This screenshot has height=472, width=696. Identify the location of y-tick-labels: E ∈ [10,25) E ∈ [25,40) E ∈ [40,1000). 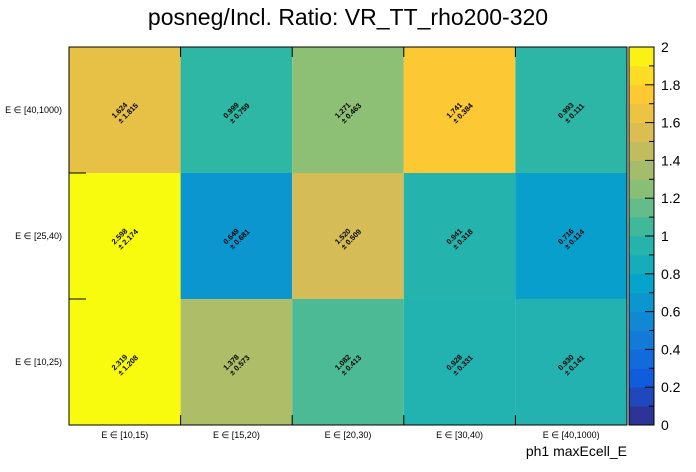
(33, 236).